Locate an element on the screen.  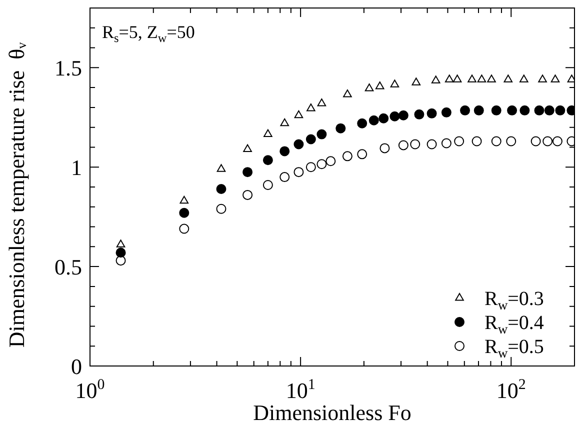
y-tick-label: 1 is located at coordinates (76, 167).